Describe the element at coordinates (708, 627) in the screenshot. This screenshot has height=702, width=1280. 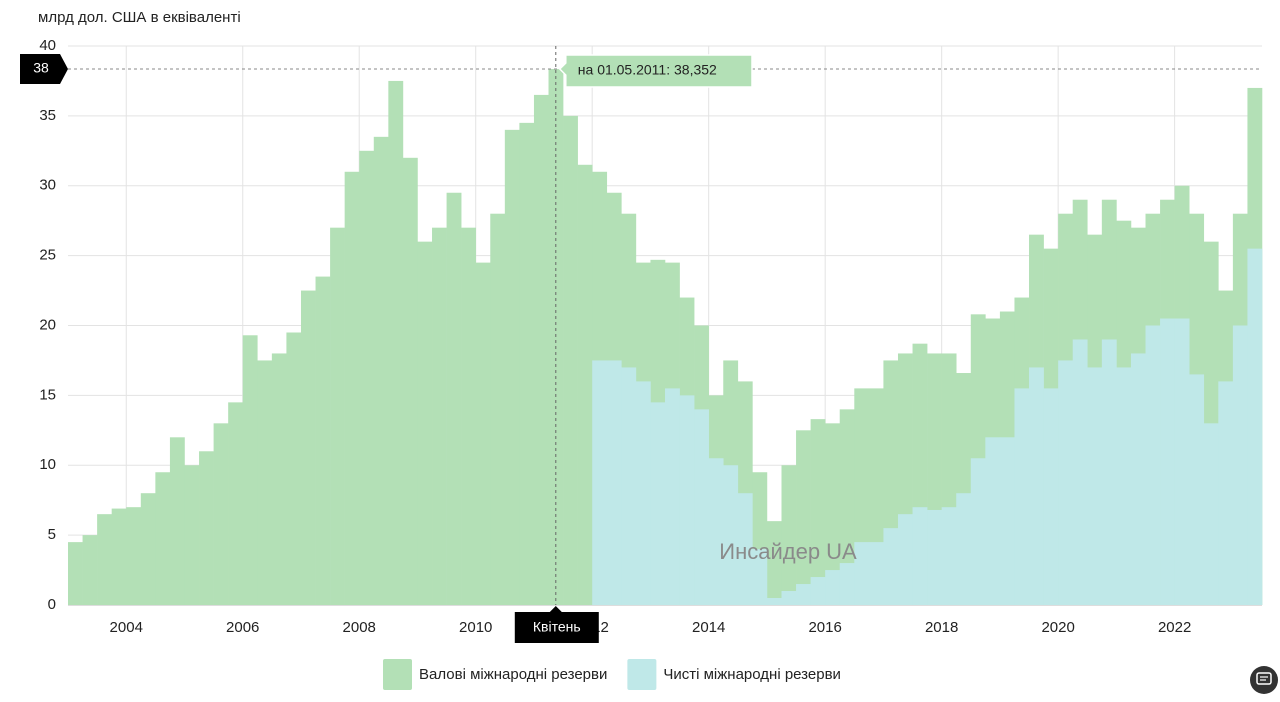
I see `x-tick-label: 2014` at that location.